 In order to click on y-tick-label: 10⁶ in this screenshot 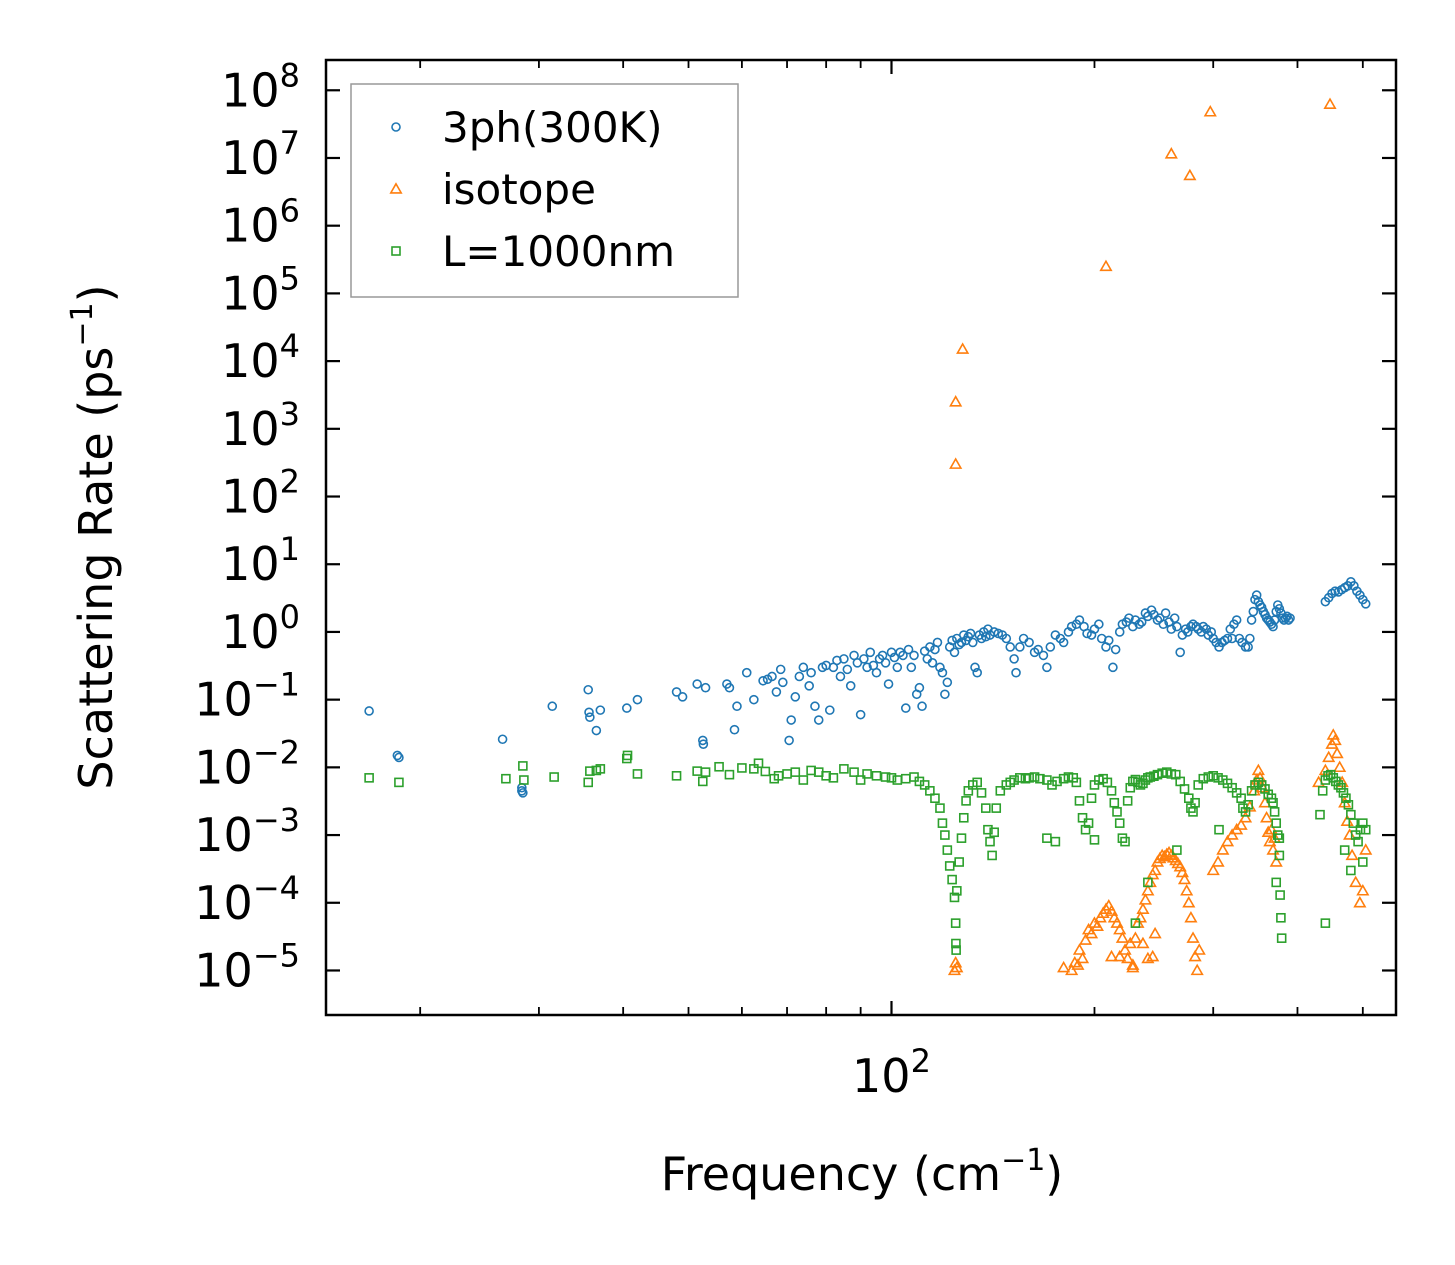, I will do `click(260, 222)`.